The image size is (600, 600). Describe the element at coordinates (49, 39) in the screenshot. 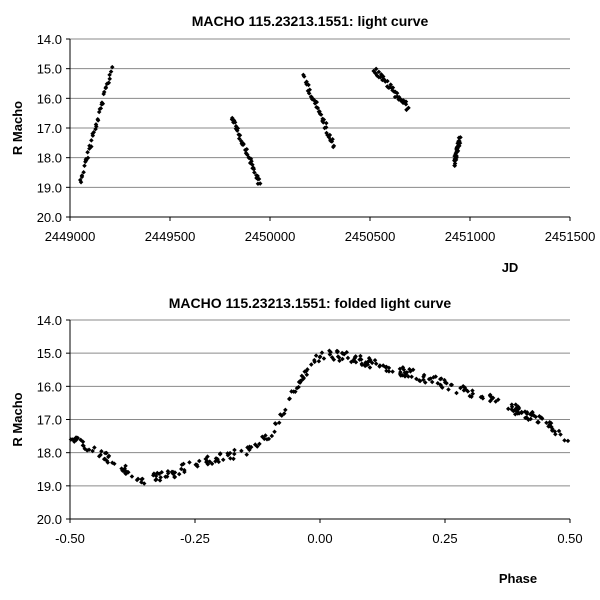

I see `chart1-y-tick-label: 14.0` at that location.